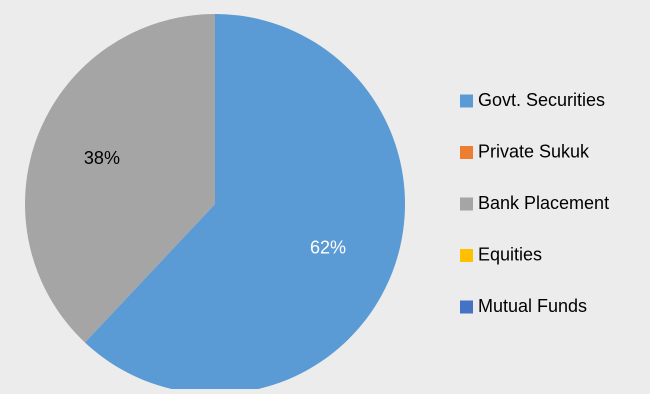 This screenshot has width=650, height=394. I want to click on legend-label: Govt. Securities, so click(541, 100).